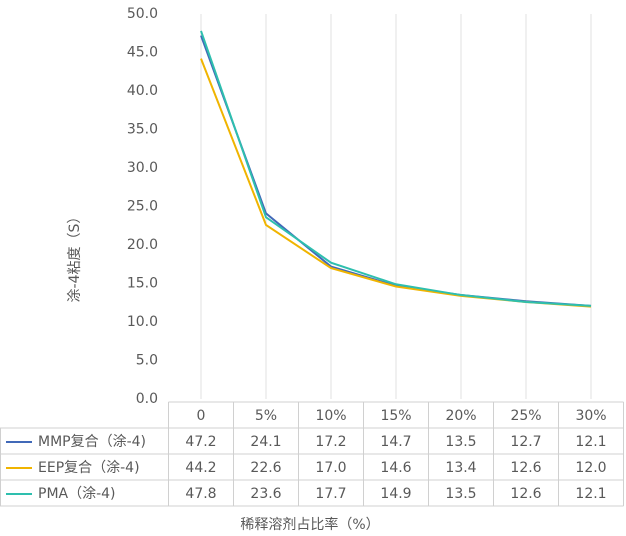 Image resolution: width=626 pixels, height=536 pixels. Describe the element at coordinates (395, 468) in the screenshot. I see `table-cell: 14.6` at that location.